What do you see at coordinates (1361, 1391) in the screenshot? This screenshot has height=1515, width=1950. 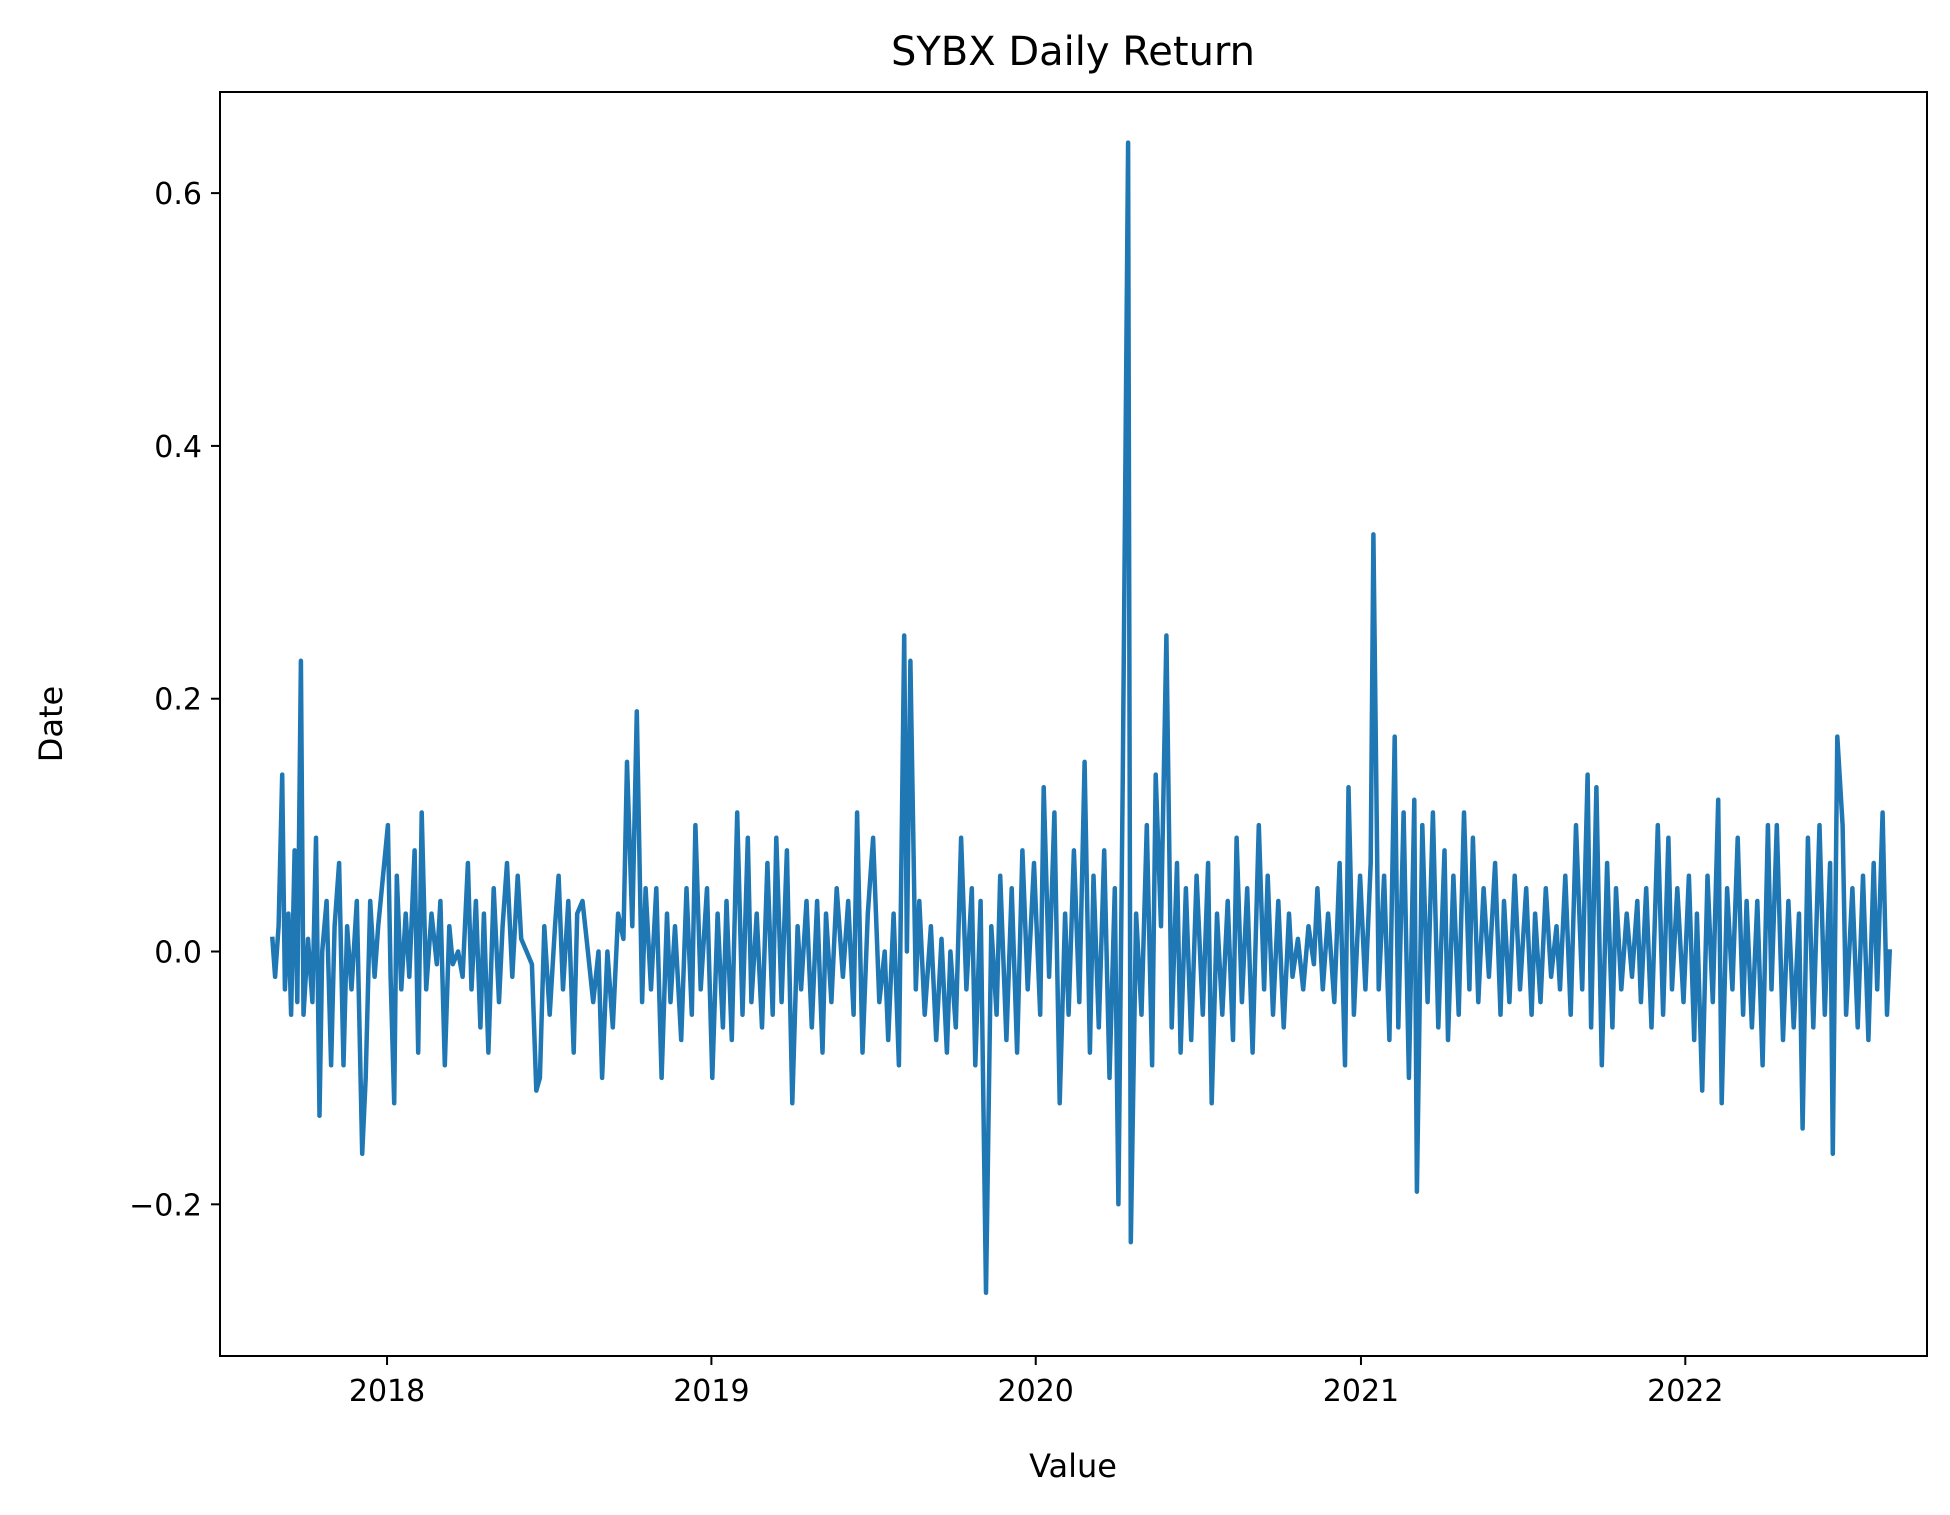 I see `x-tick-label: 2021` at bounding box center [1361, 1391].